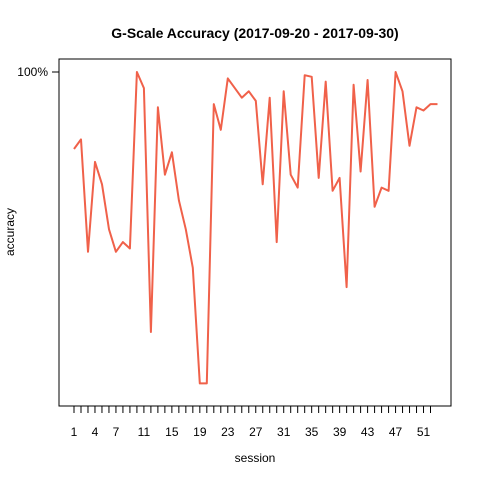  What do you see at coordinates (312, 432) in the screenshot?
I see `x-tick-label: 35` at bounding box center [312, 432].